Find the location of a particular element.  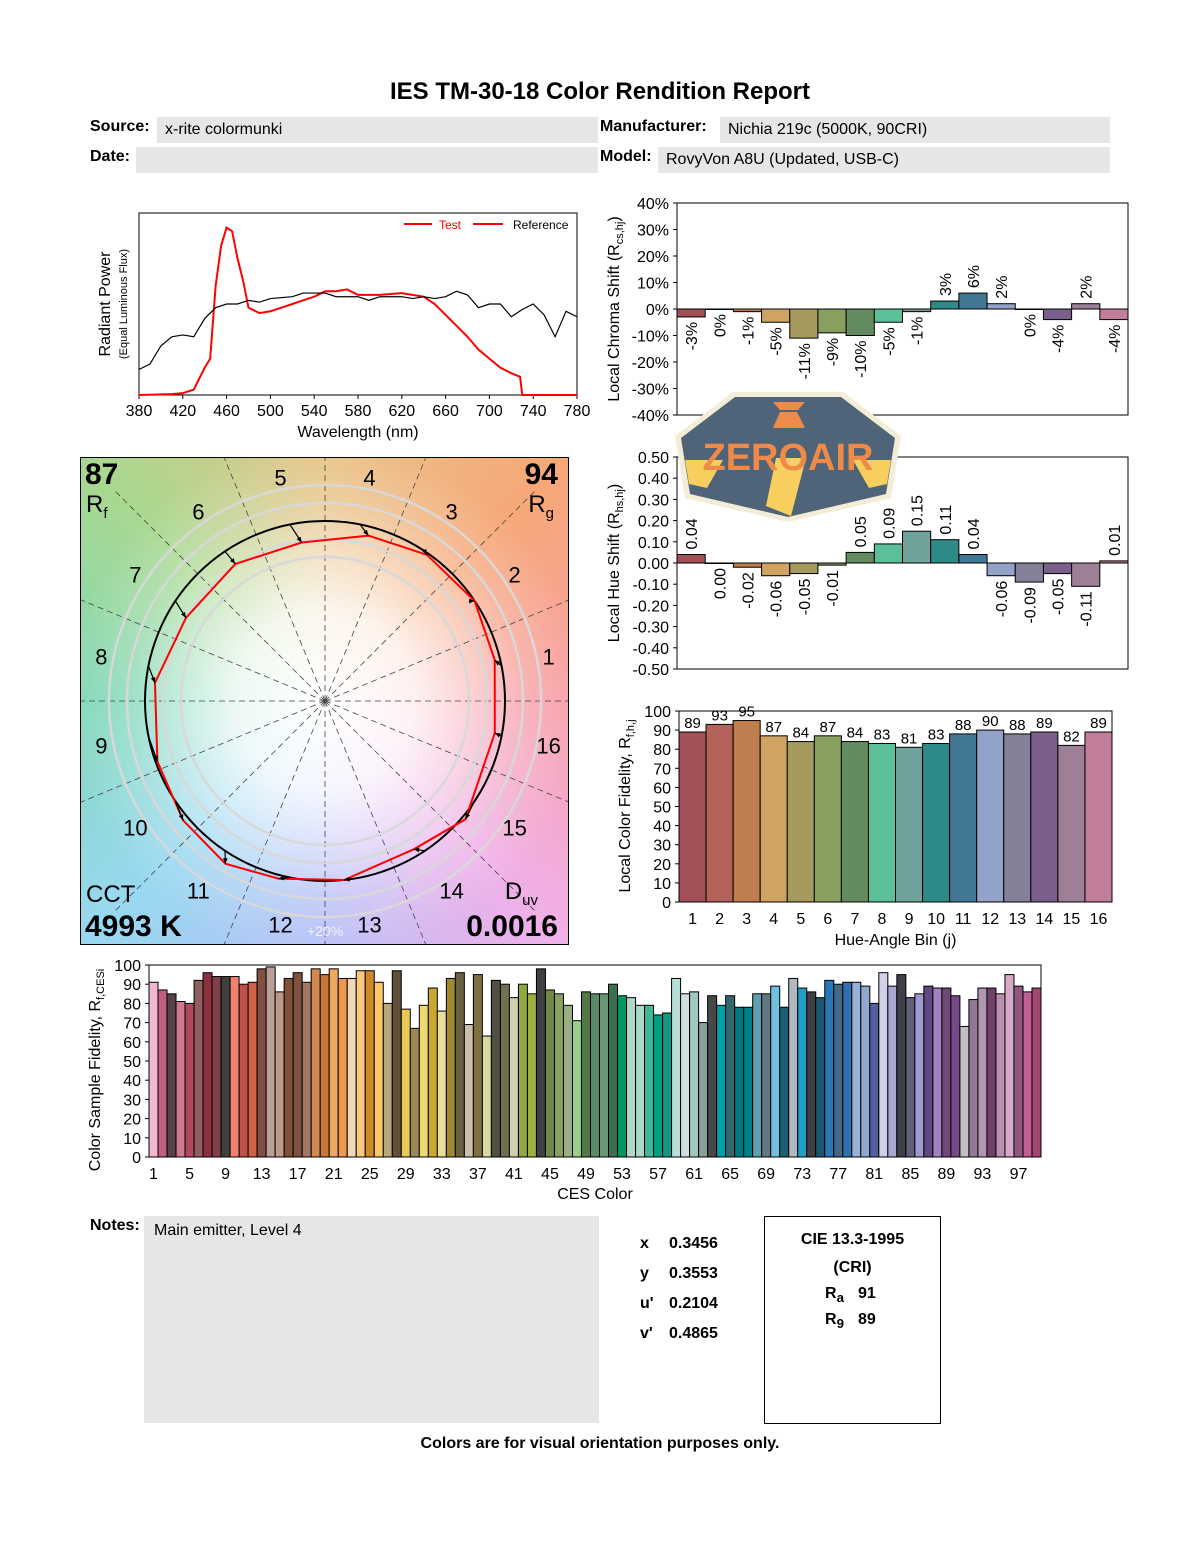

ces-x-tick-label: 49 is located at coordinates (586, 1174).